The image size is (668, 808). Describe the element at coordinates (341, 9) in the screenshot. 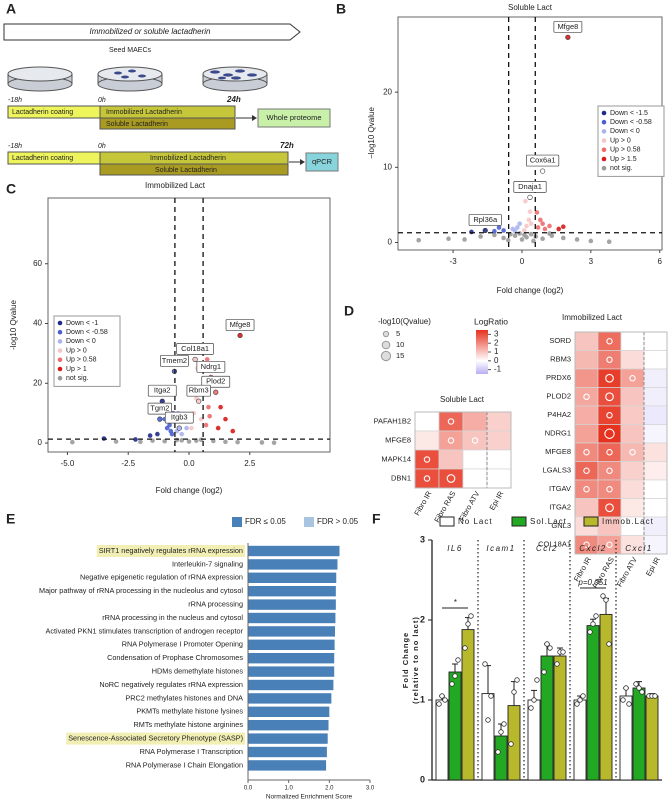

I see `panel-label: B` at that location.